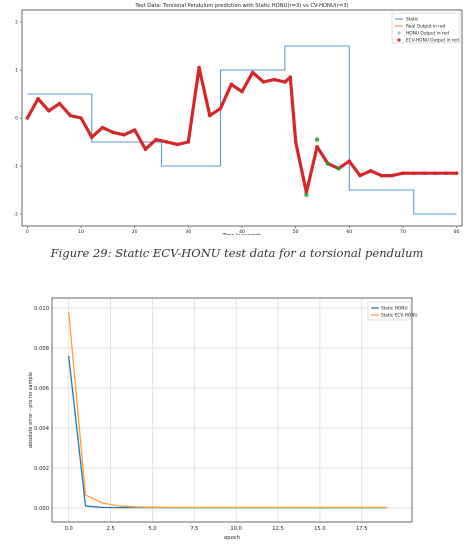  What do you see at coordinates (27, 232) in the screenshot?
I see `x-tick-label: 0` at bounding box center [27, 232].